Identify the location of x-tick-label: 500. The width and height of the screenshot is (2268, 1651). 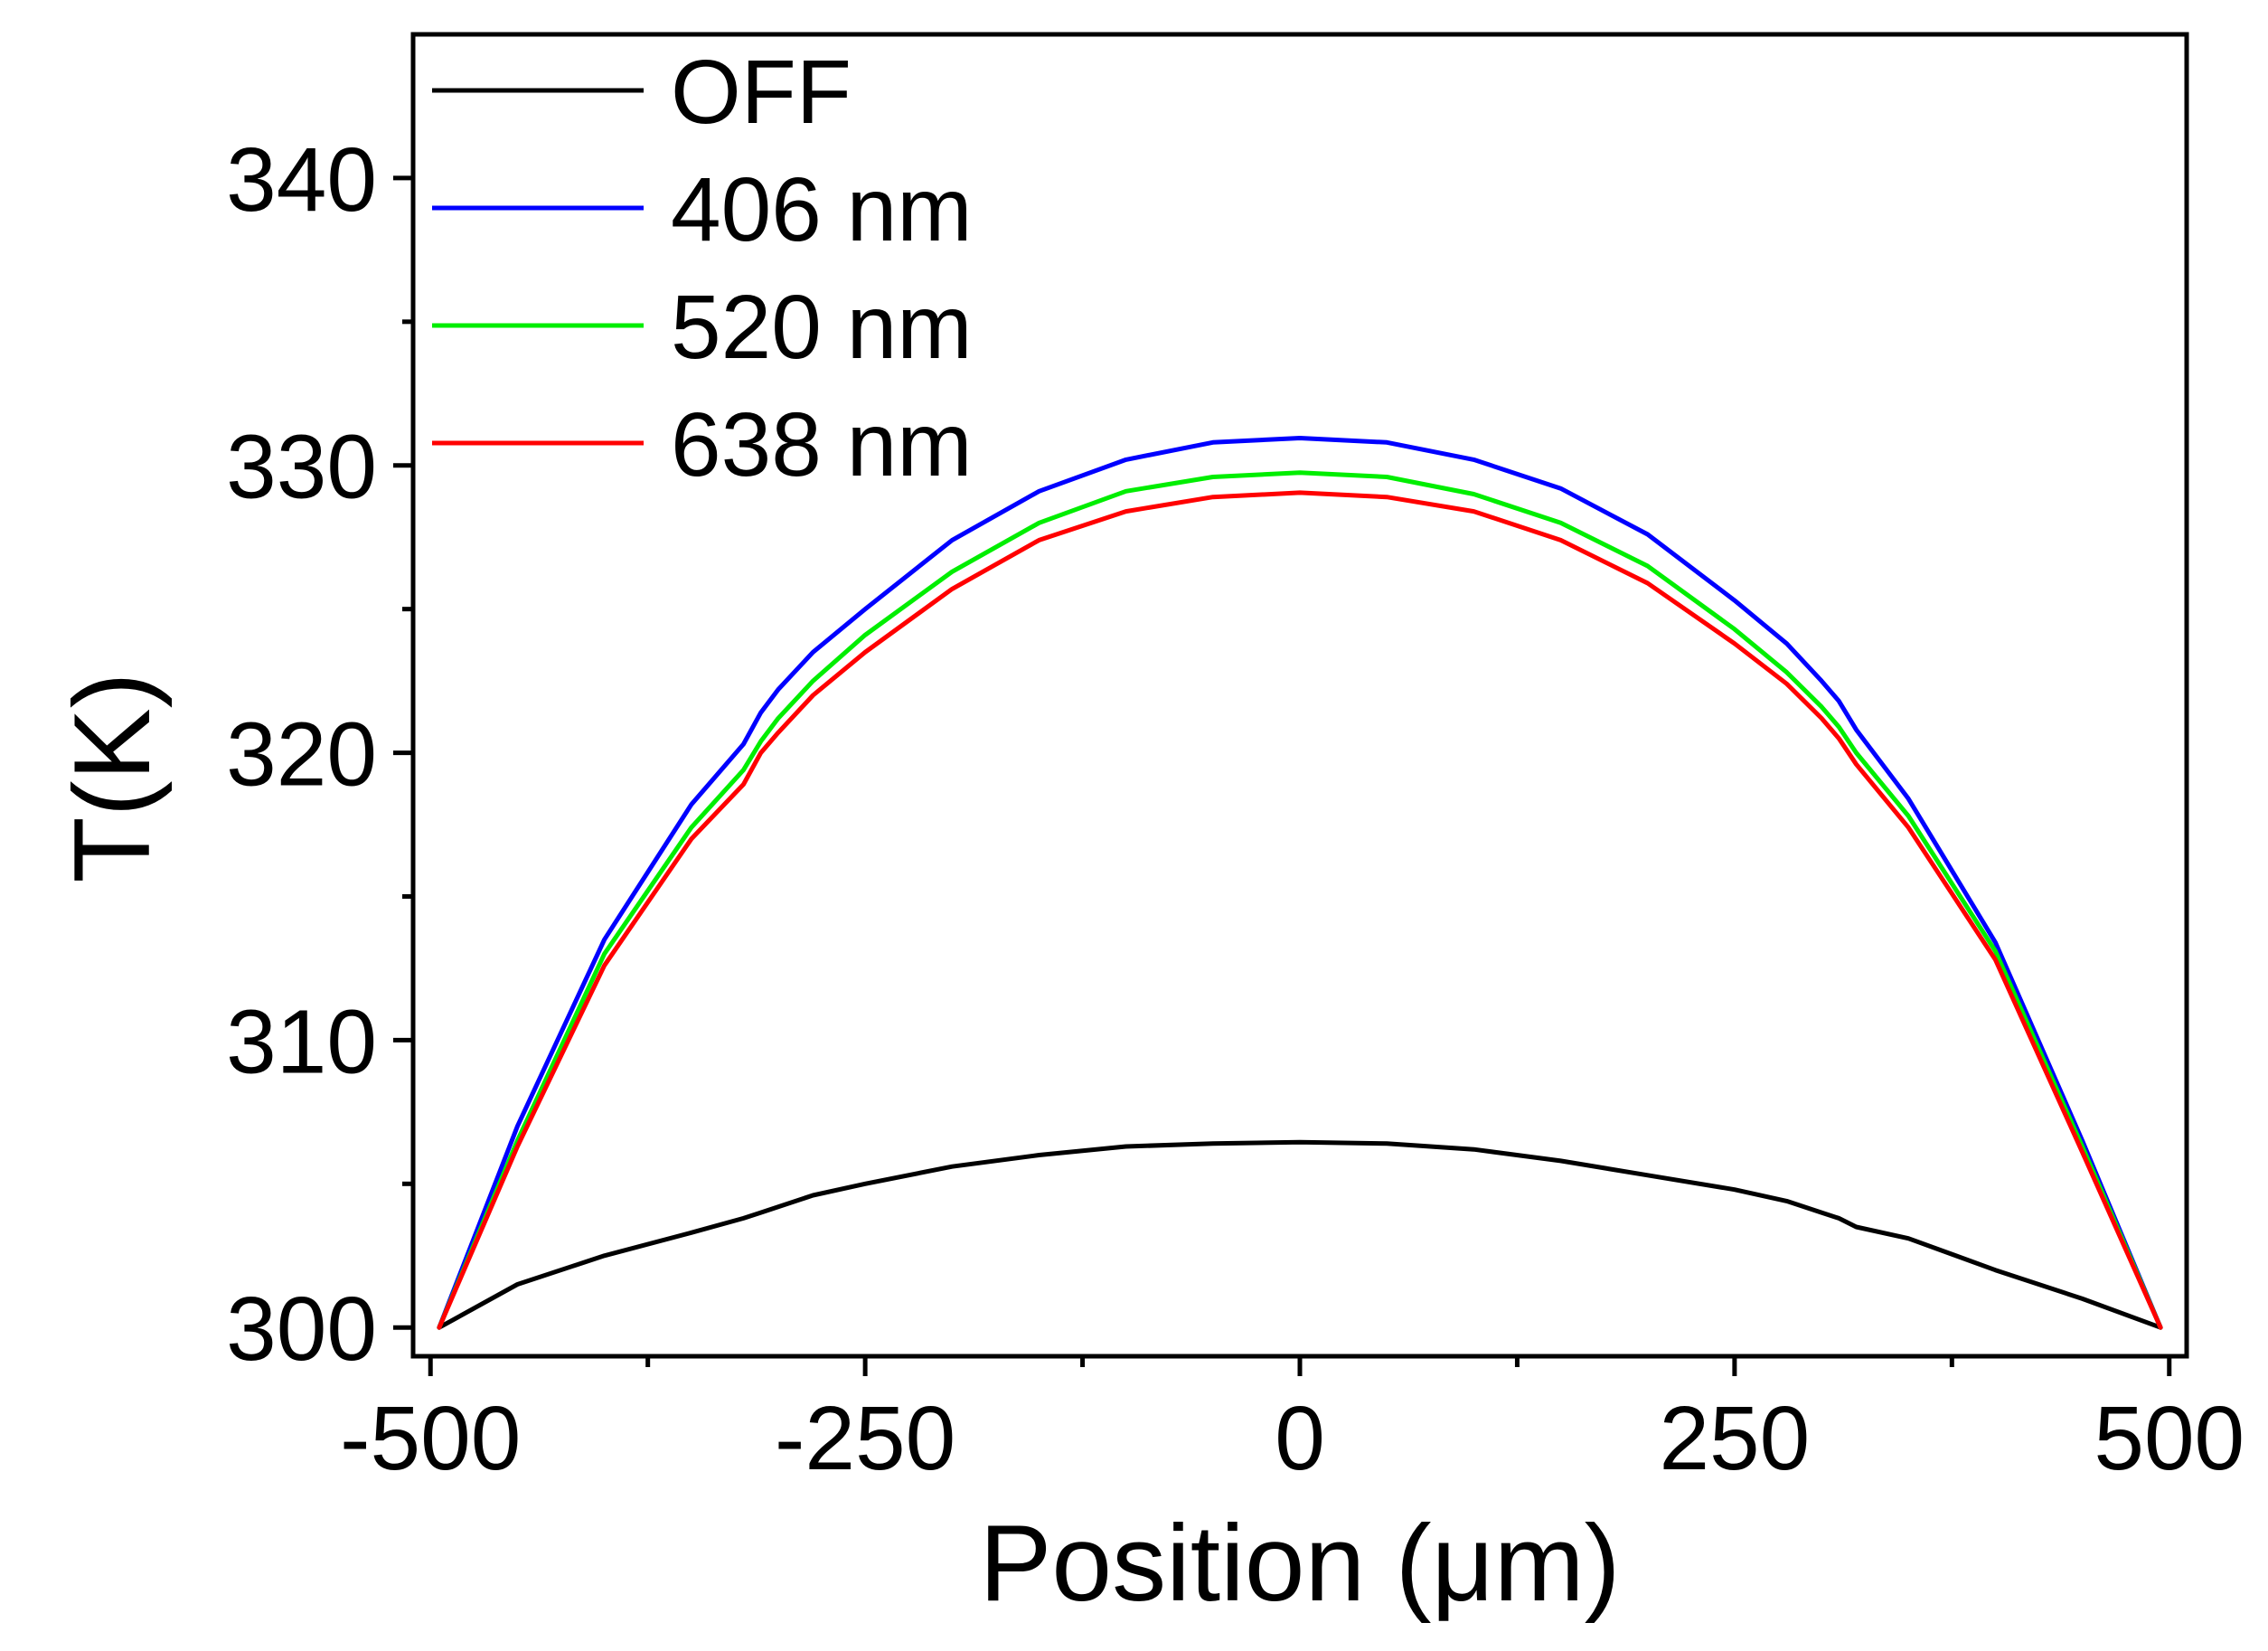
(2169, 1439).